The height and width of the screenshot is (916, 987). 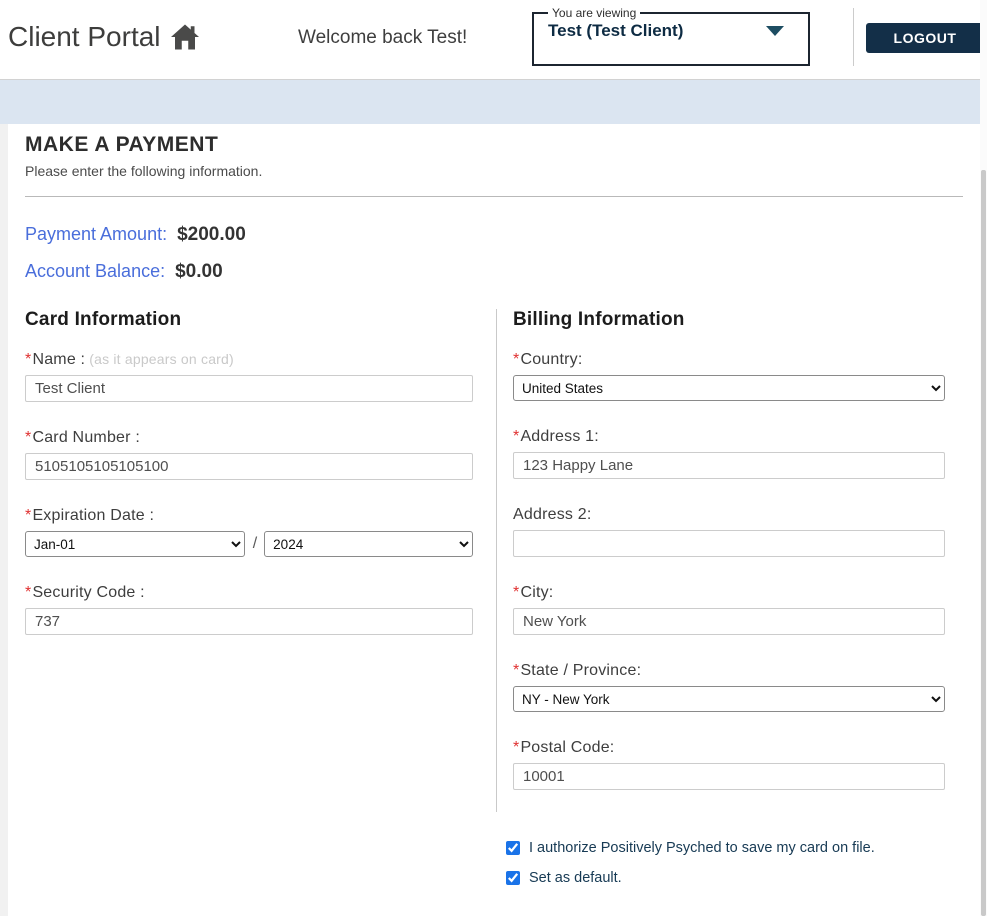 What do you see at coordinates (729, 465) in the screenshot?
I see `address1-input` at bounding box center [729, 465].